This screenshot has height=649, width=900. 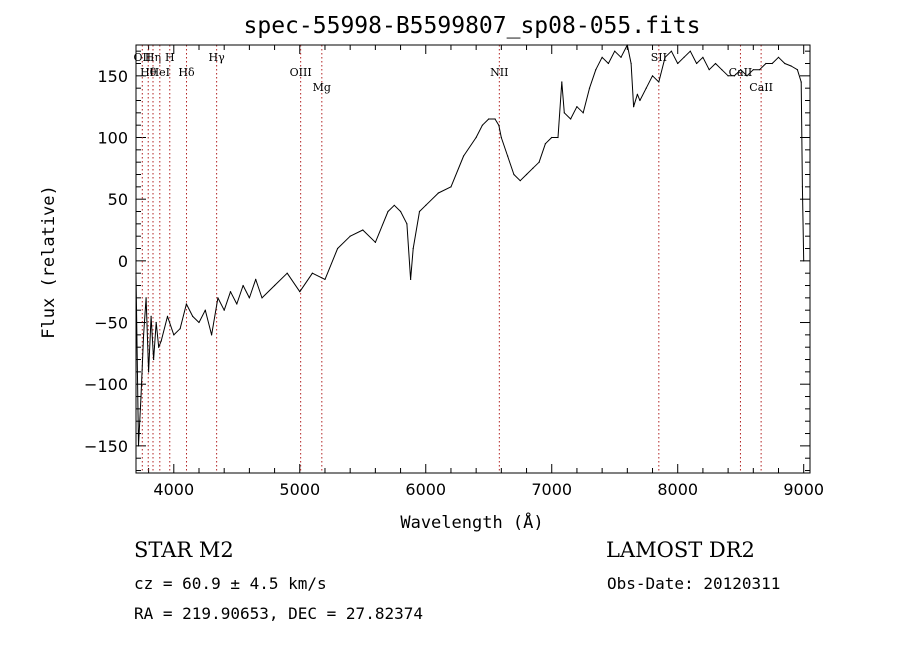 I want to click on x-tick-label: 8000, so click(x=677, y=489).